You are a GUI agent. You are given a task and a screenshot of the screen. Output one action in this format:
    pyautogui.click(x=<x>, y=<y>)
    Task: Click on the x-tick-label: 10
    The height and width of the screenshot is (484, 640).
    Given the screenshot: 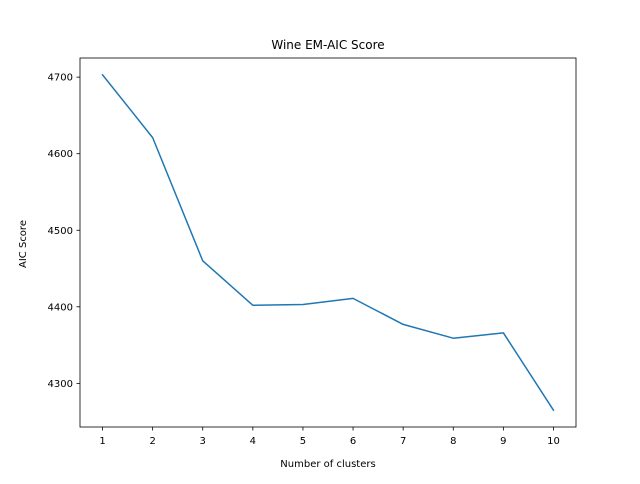 What is the action you would take?
    pyautogui.click(x=553, y=441)
    